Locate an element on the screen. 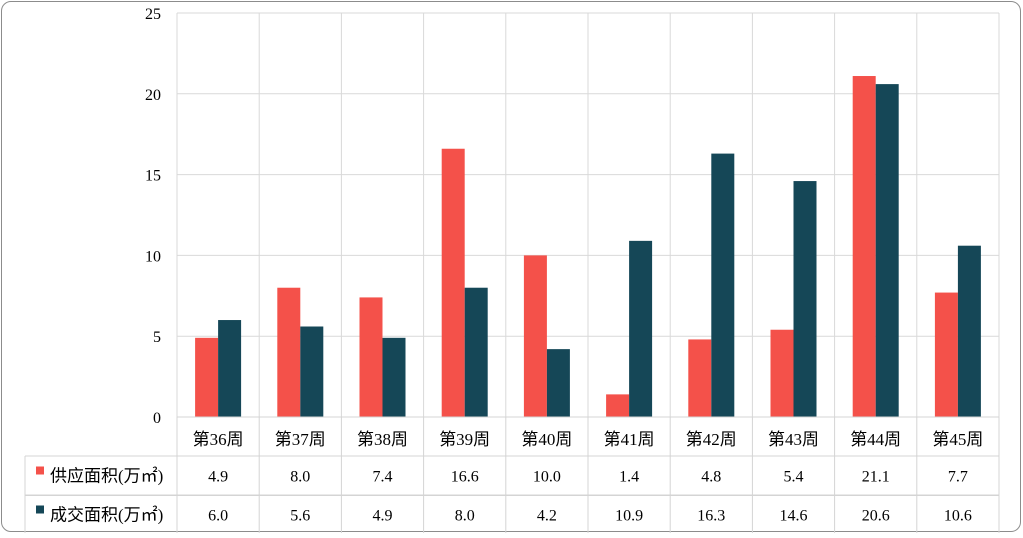  data-cell: 10.9 is located at coordinates (629, 516).